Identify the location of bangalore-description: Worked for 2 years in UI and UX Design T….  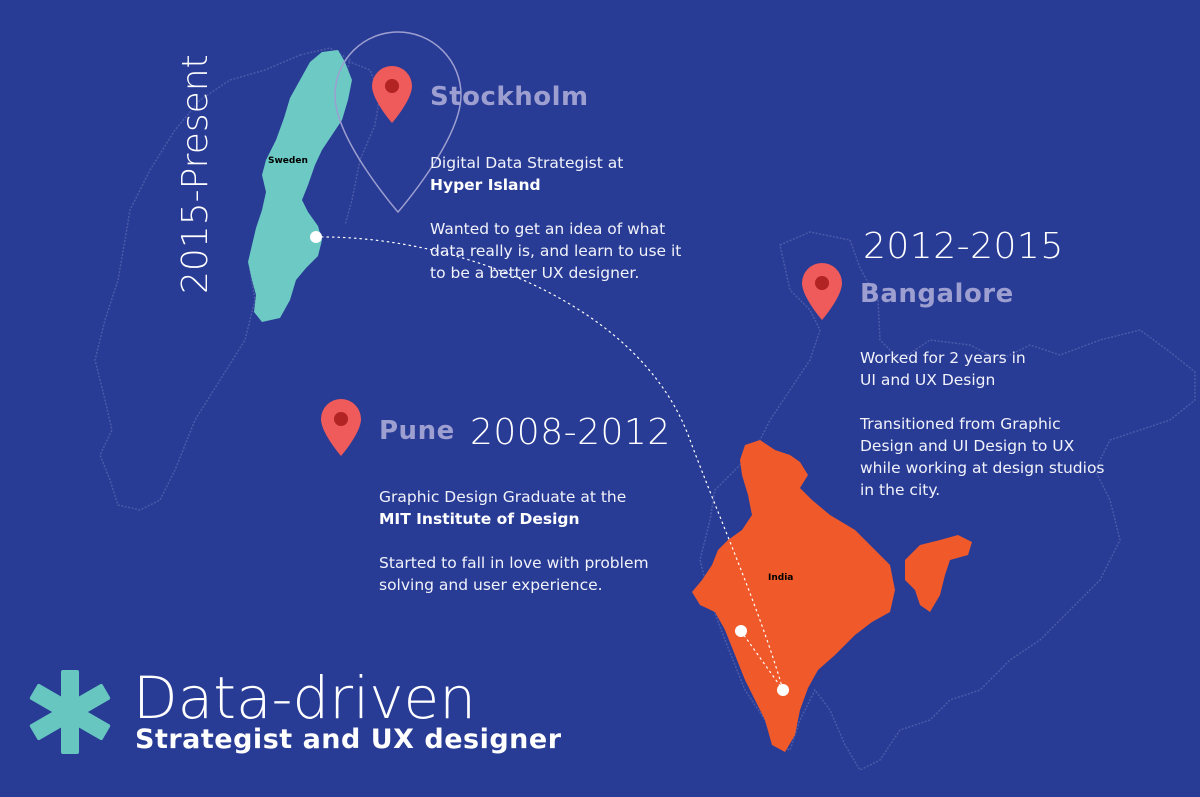
(1010, 424).